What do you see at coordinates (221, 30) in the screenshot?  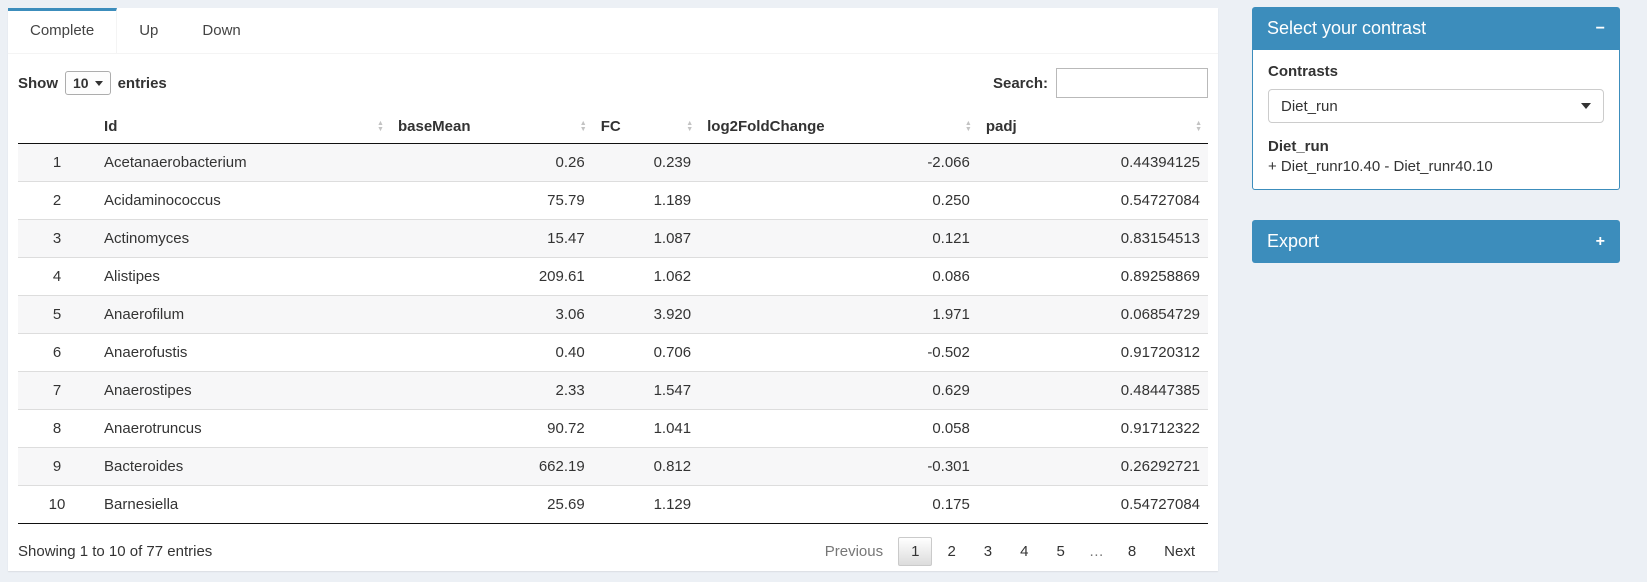 I see `tab-down: Down` at bounding box center [221, 30].